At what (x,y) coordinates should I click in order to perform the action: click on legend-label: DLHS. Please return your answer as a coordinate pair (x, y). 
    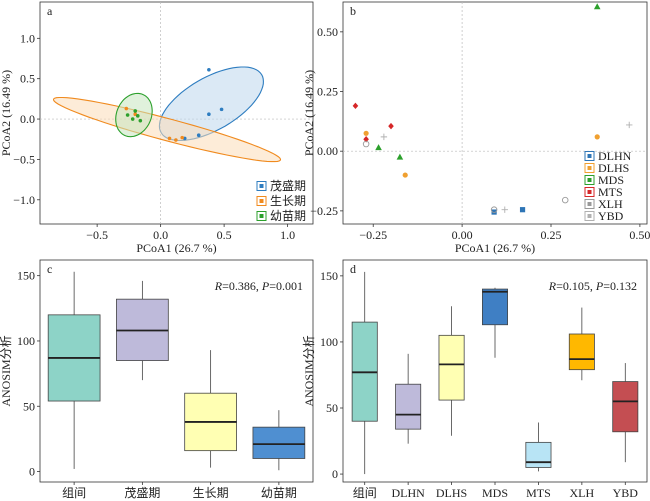
    Looking at the image, I should click on (613, 168).